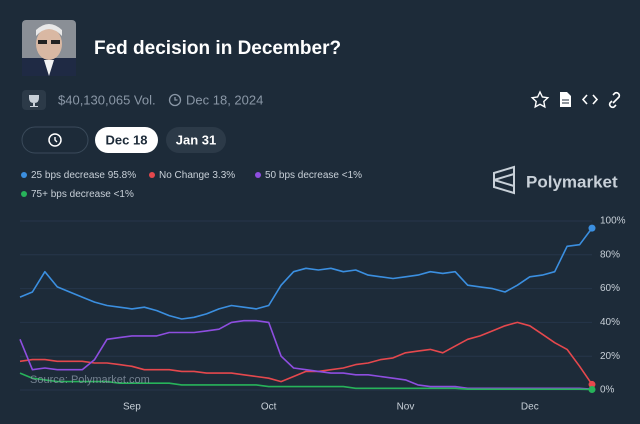 This screenshot has height=424, width=640. I want to click on clock-icon, so click(175, 100).